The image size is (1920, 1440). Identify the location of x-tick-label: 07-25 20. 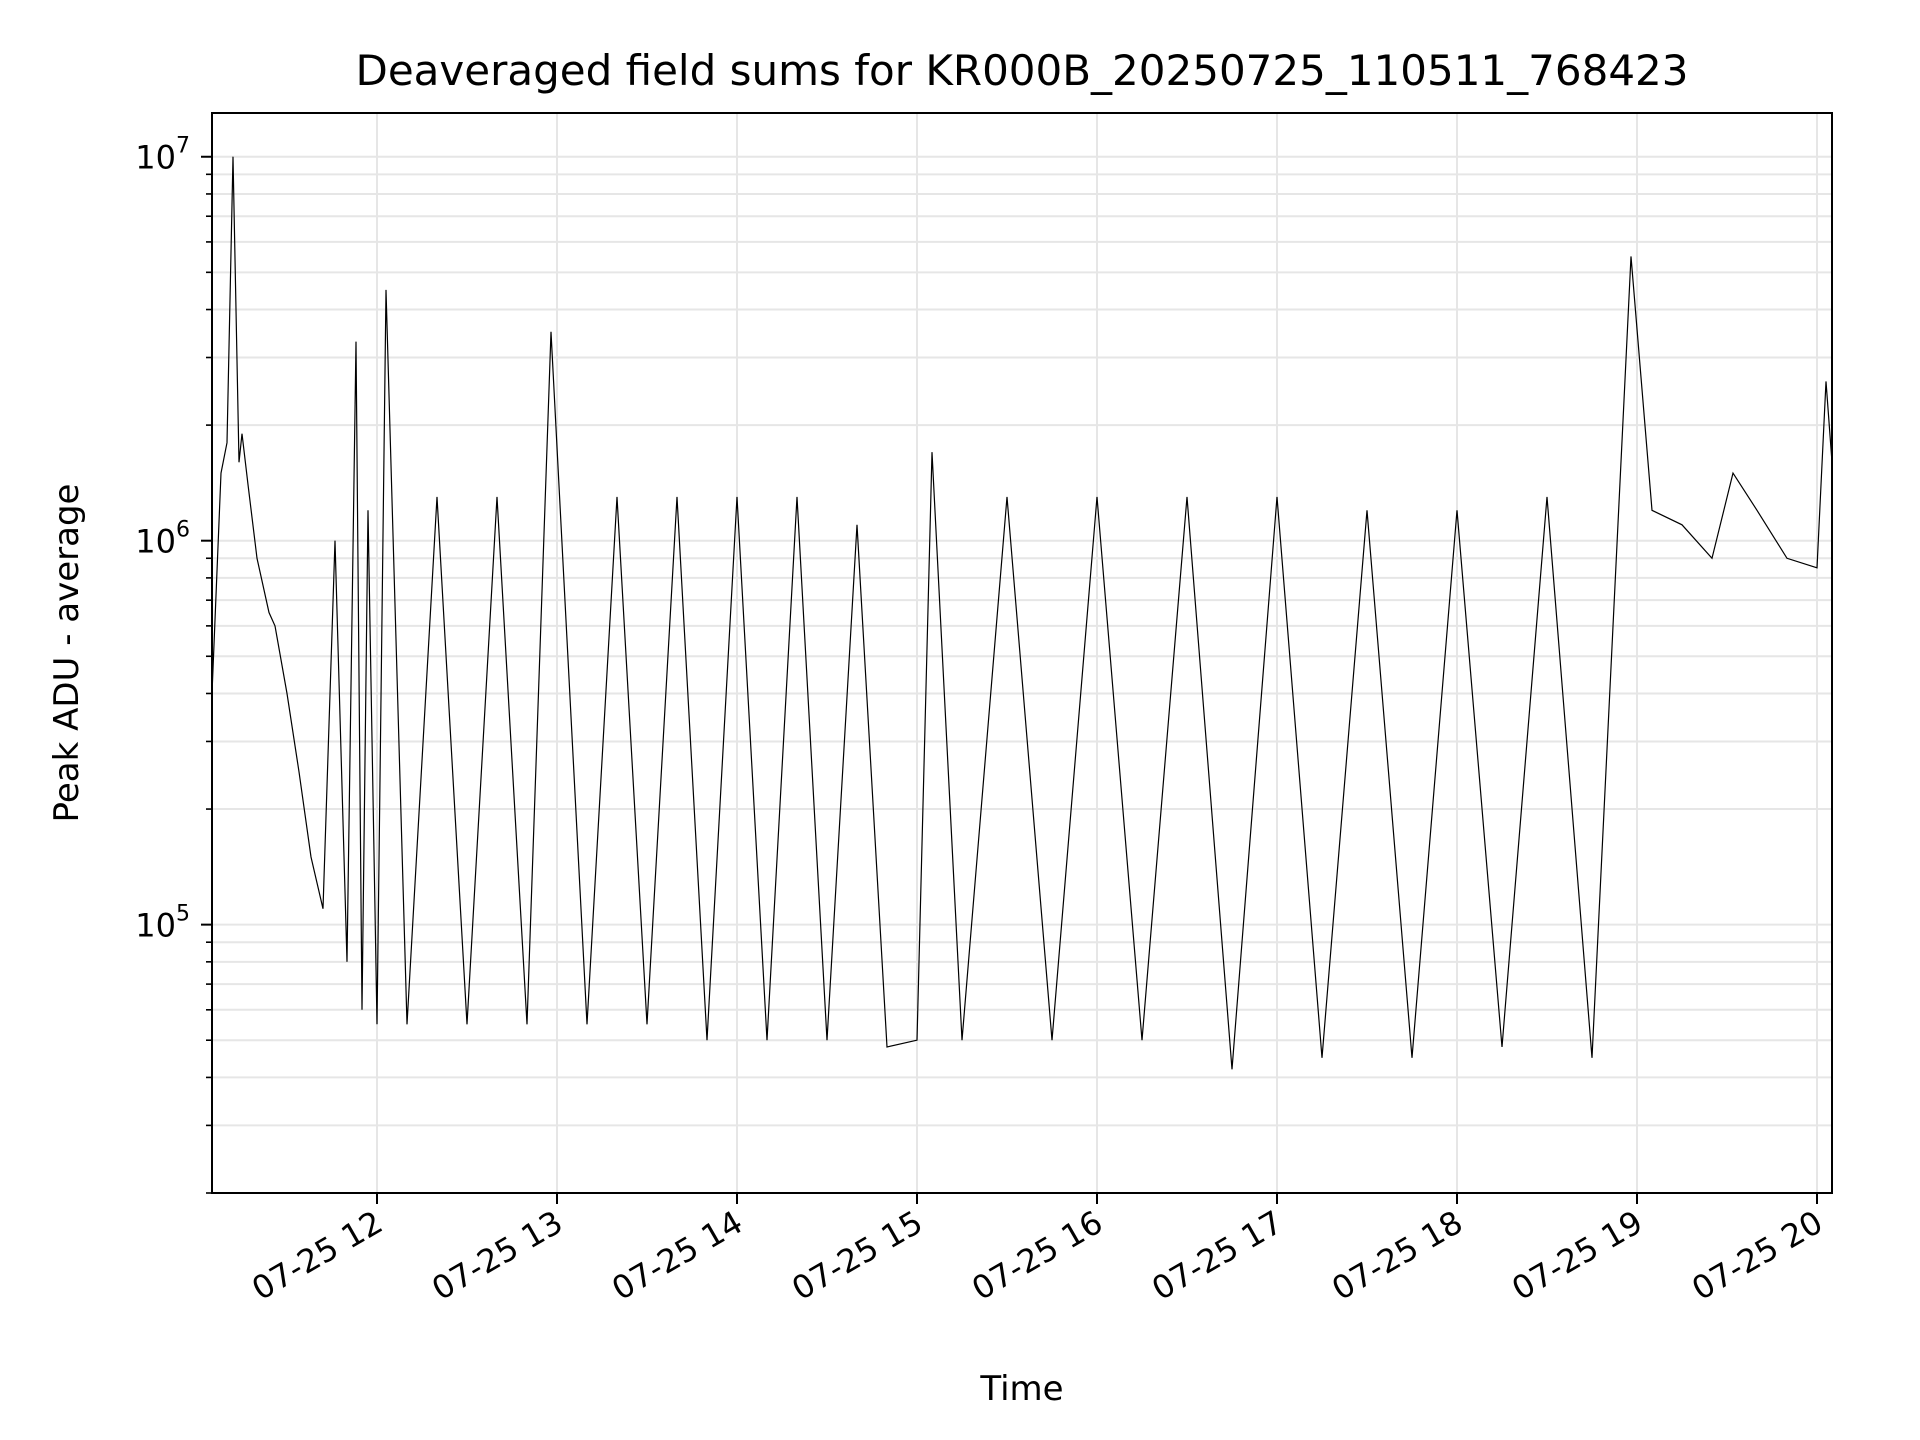
(1757, 1255).